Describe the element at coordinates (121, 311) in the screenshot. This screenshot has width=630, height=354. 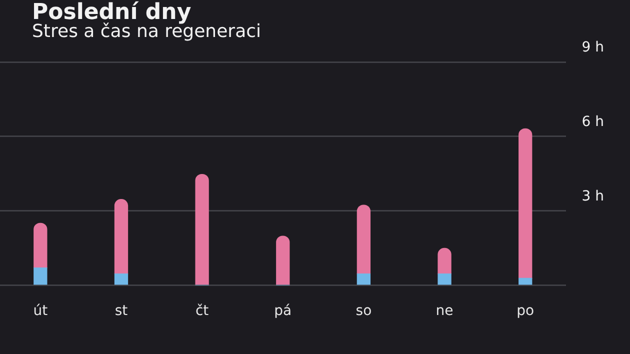
I see `x-tick-label: st` at that location.